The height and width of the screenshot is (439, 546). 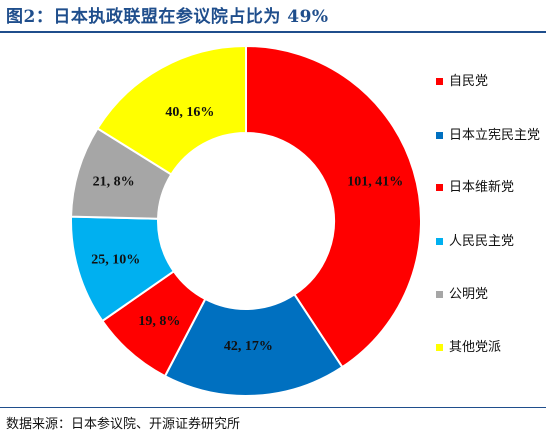 I want to click on legend-label-cdp: 日本立宪民主党, so click(x=495, y=135).